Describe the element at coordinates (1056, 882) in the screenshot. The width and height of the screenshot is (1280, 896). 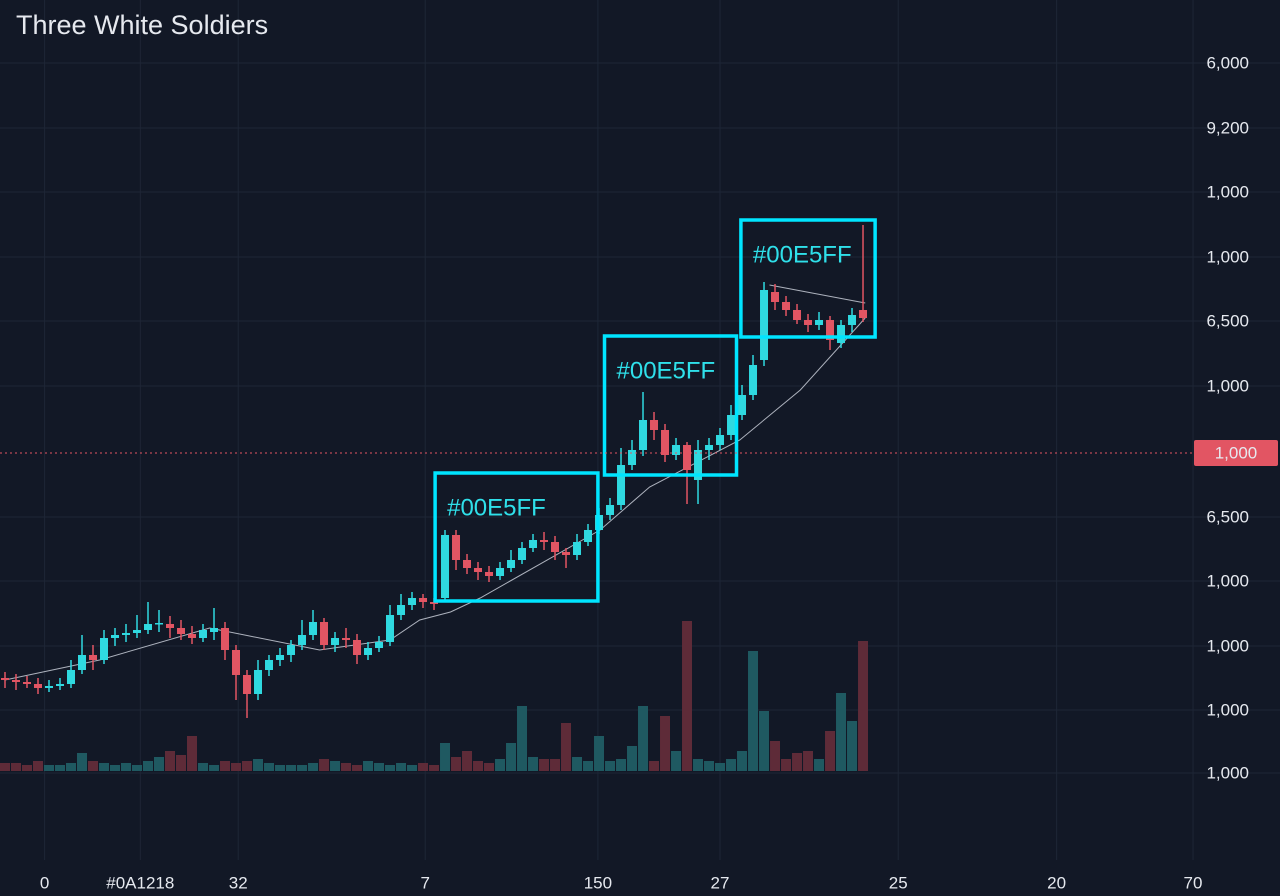
I see `x-tick-label: 20` at that location.